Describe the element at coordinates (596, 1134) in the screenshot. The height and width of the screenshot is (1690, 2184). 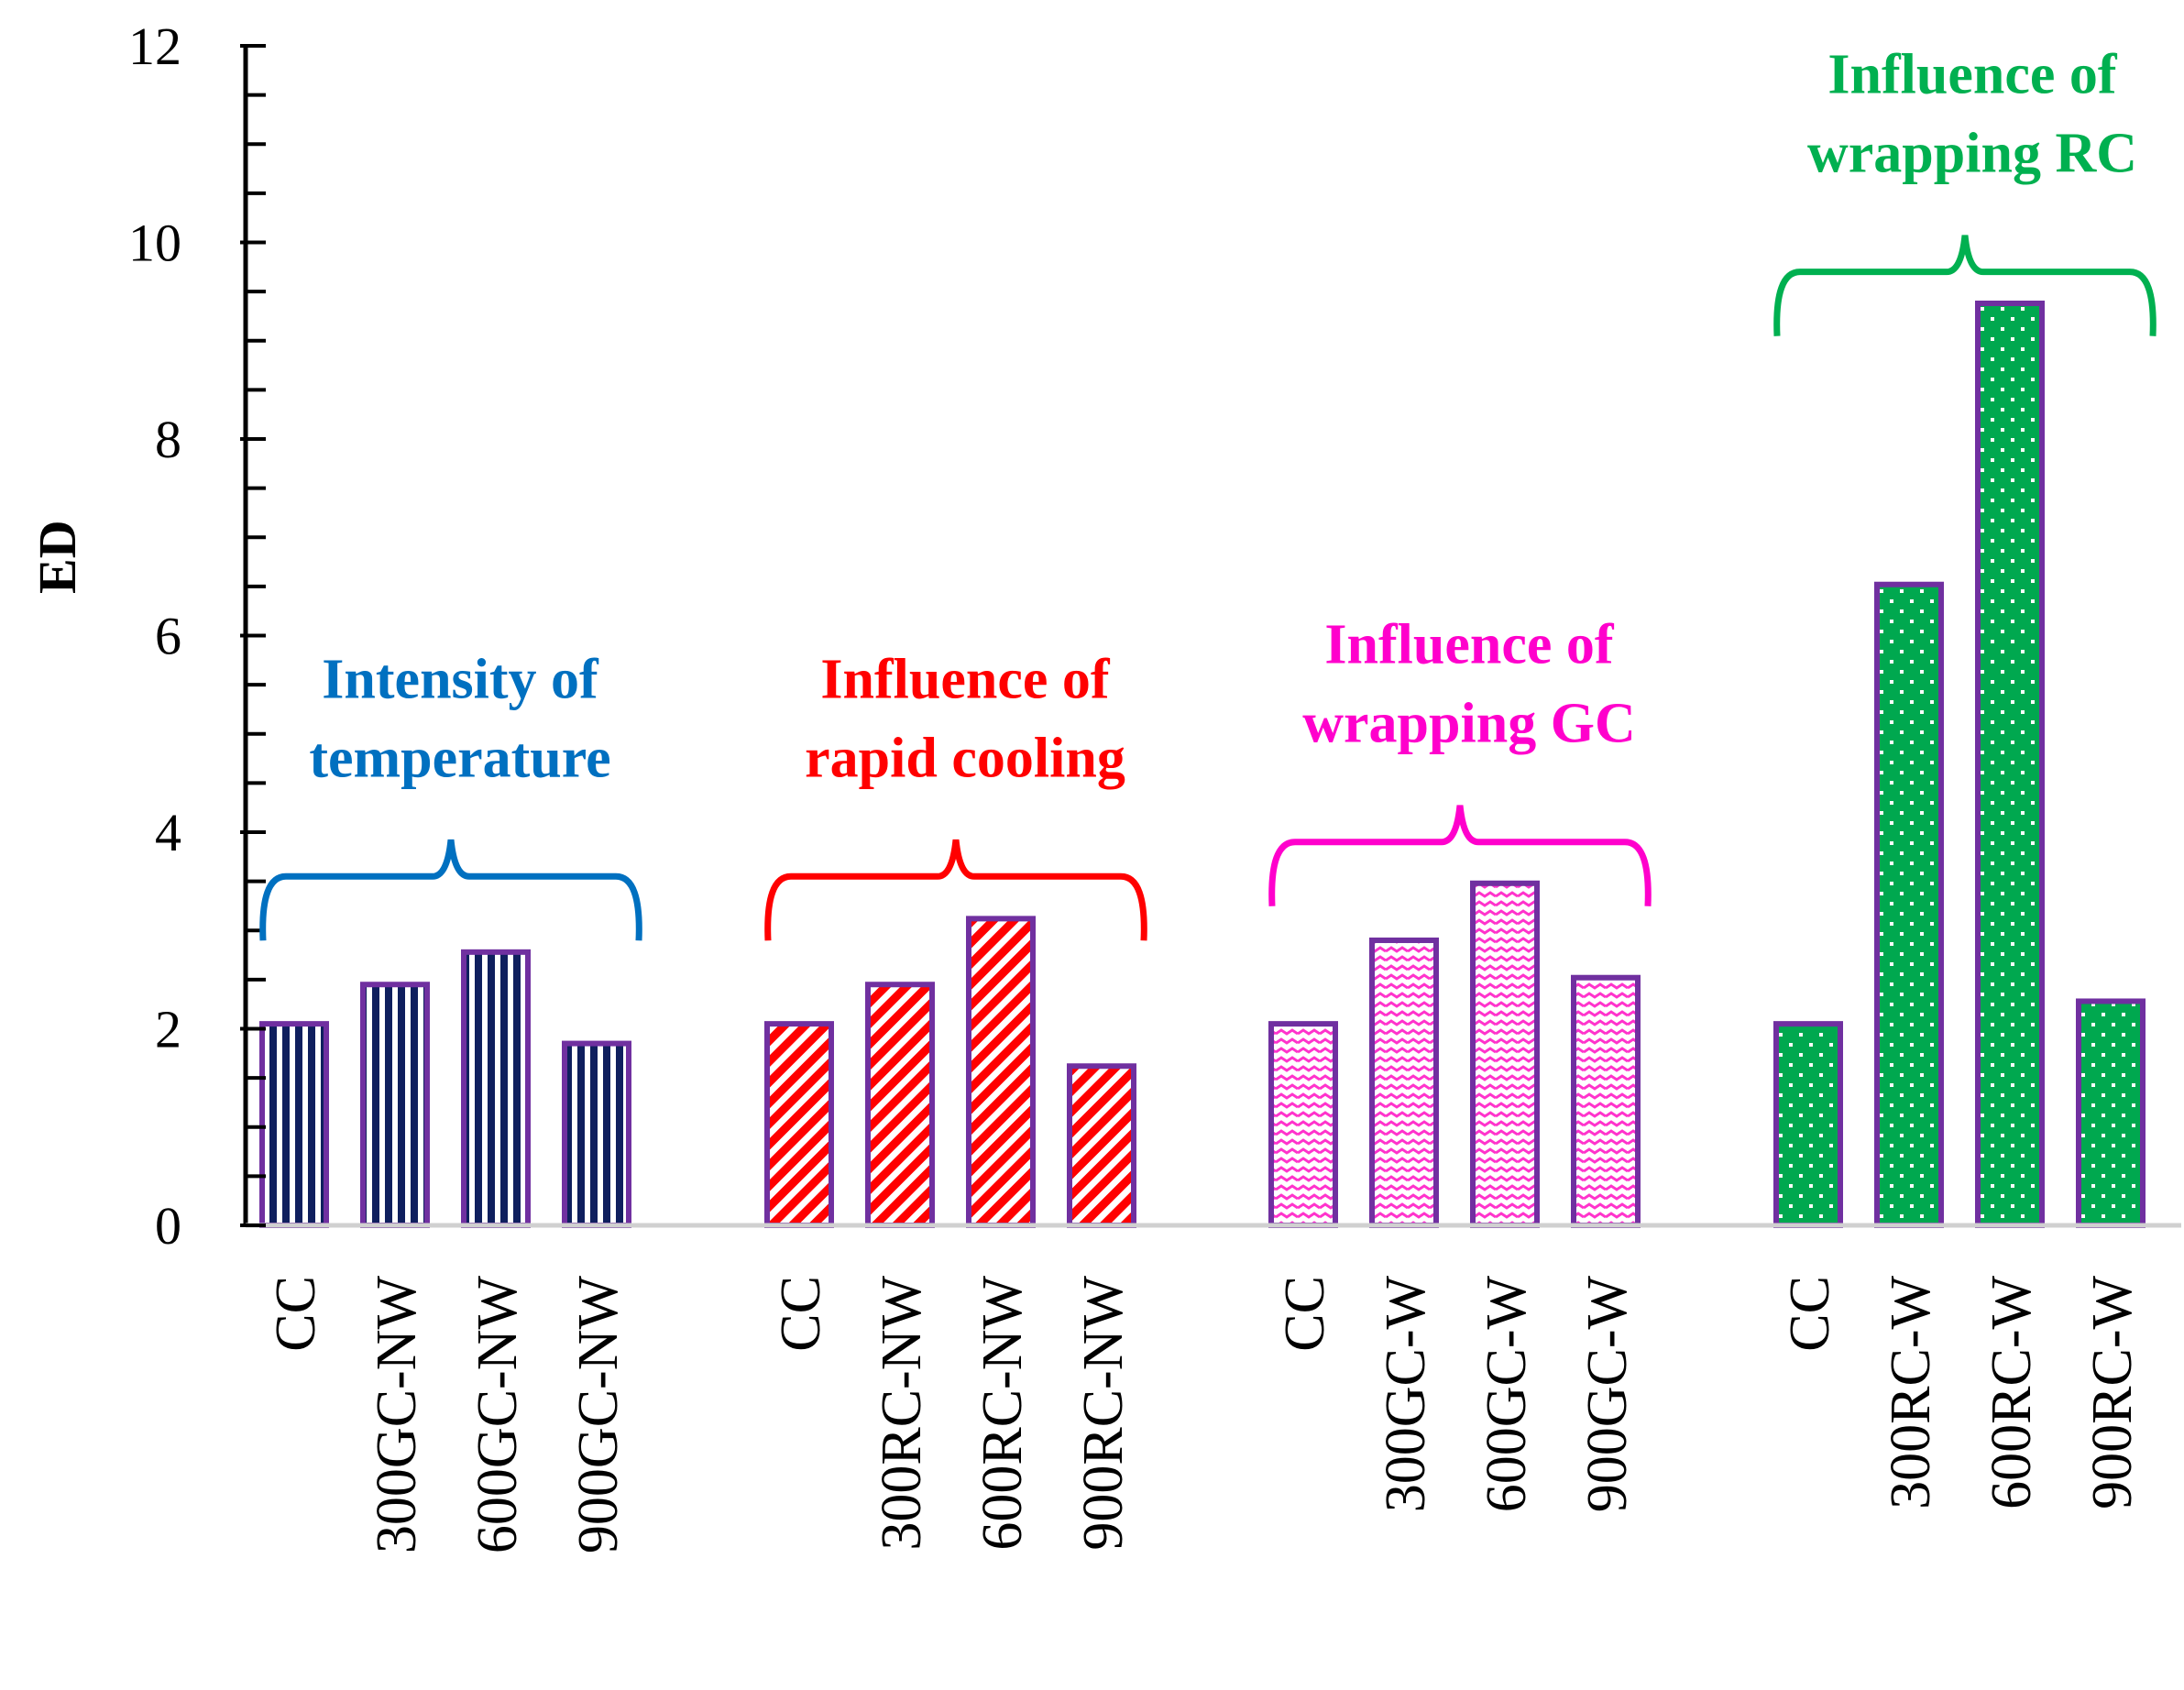
I see `bar-900gc-nw` at that location.